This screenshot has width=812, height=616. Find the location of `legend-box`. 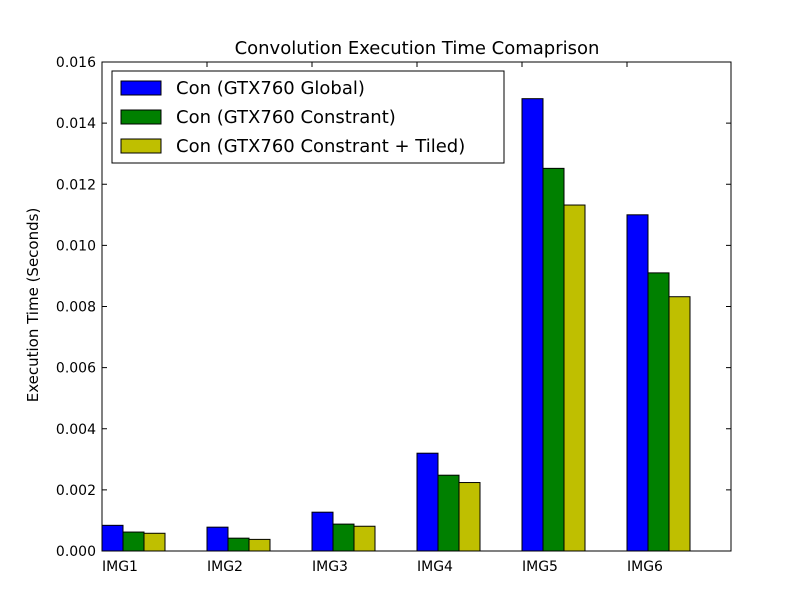

legend-box is located at coordinates (308, 117).